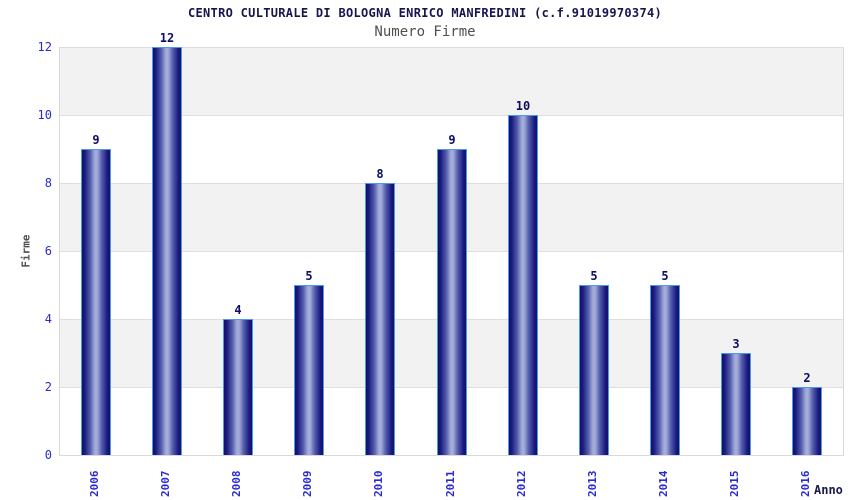 The width and height of the screenshot is (850, 500). What do you see at coordinates (307, 484) in the screenshot?
I see `x-tick-label: 2009` at bounding box center [307, 484].